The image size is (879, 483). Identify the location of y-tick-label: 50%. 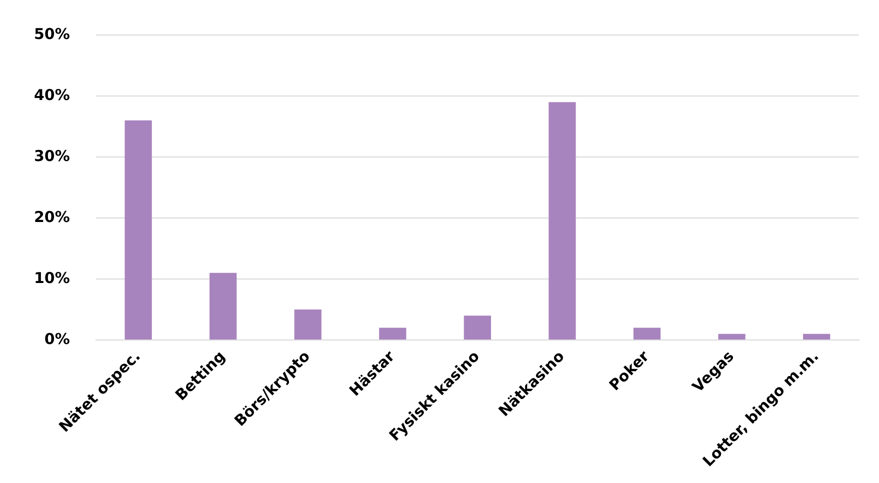
(52, 33).